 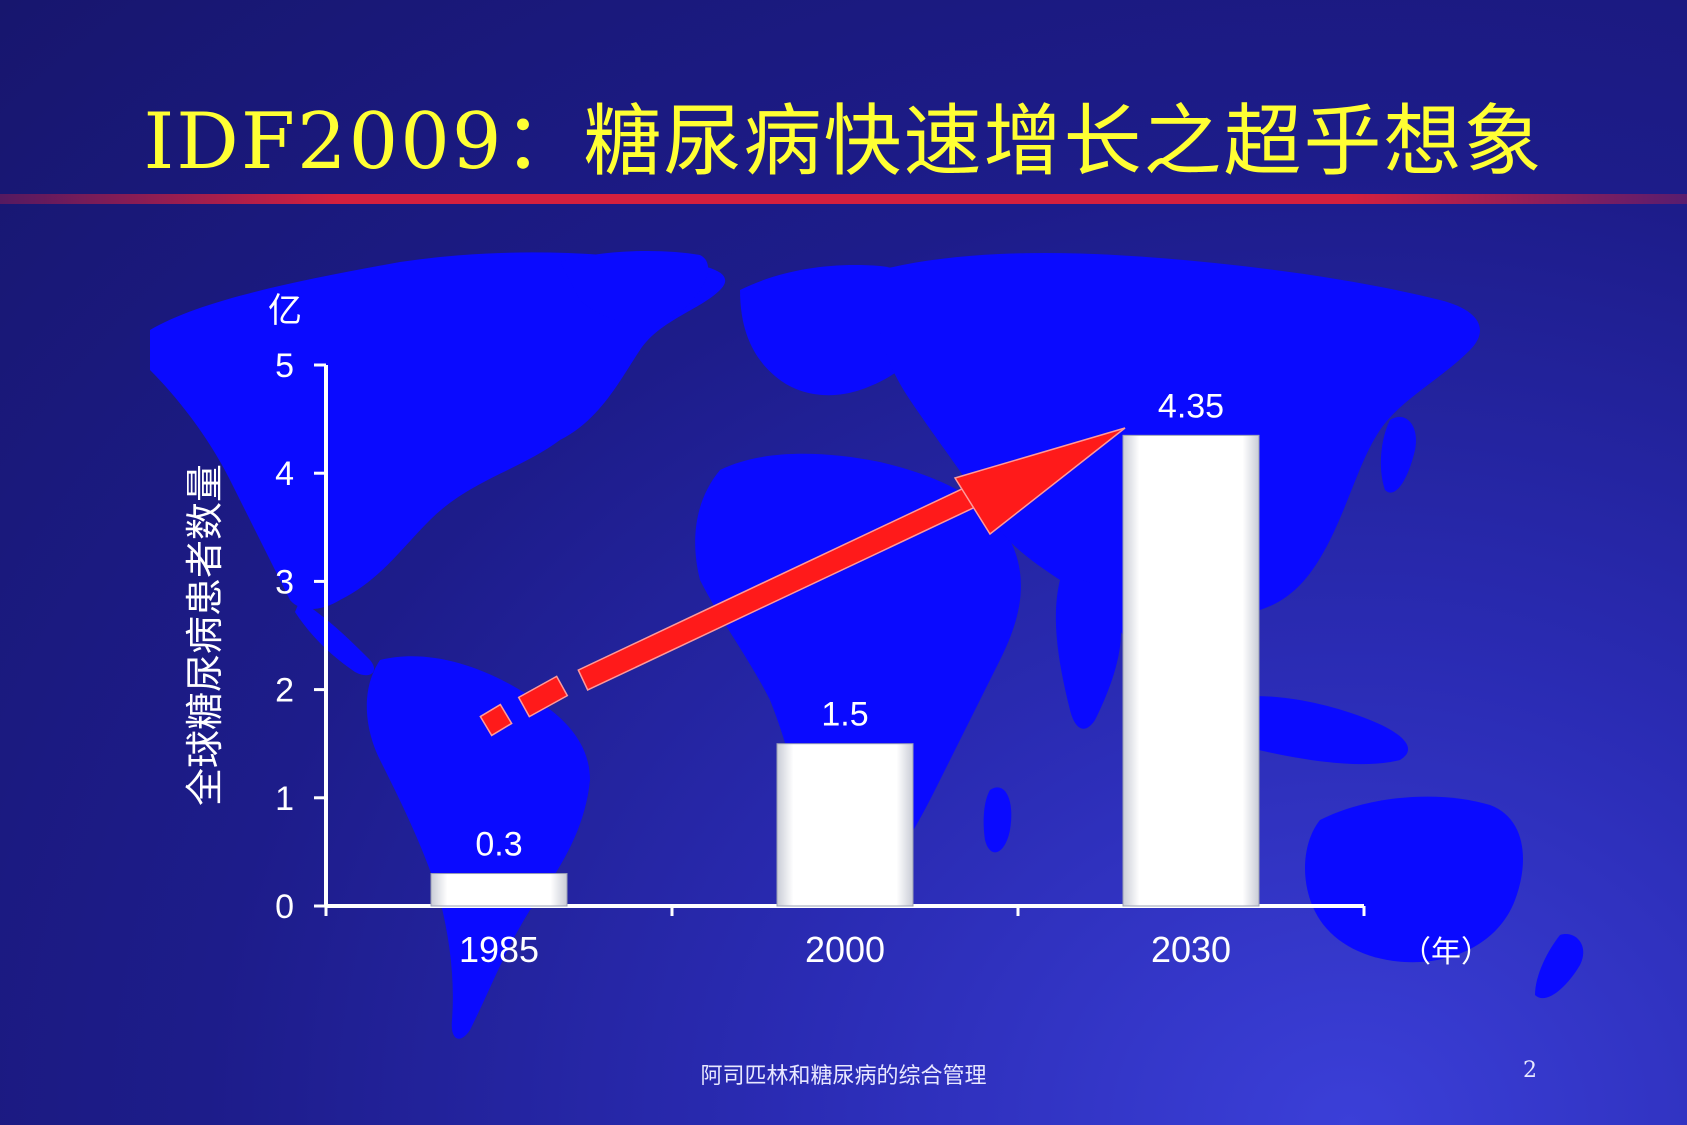 What do you see at coordinates (1398, 454) in the screenshot?
I see `map-japan` at bounding box center [1398, 454].